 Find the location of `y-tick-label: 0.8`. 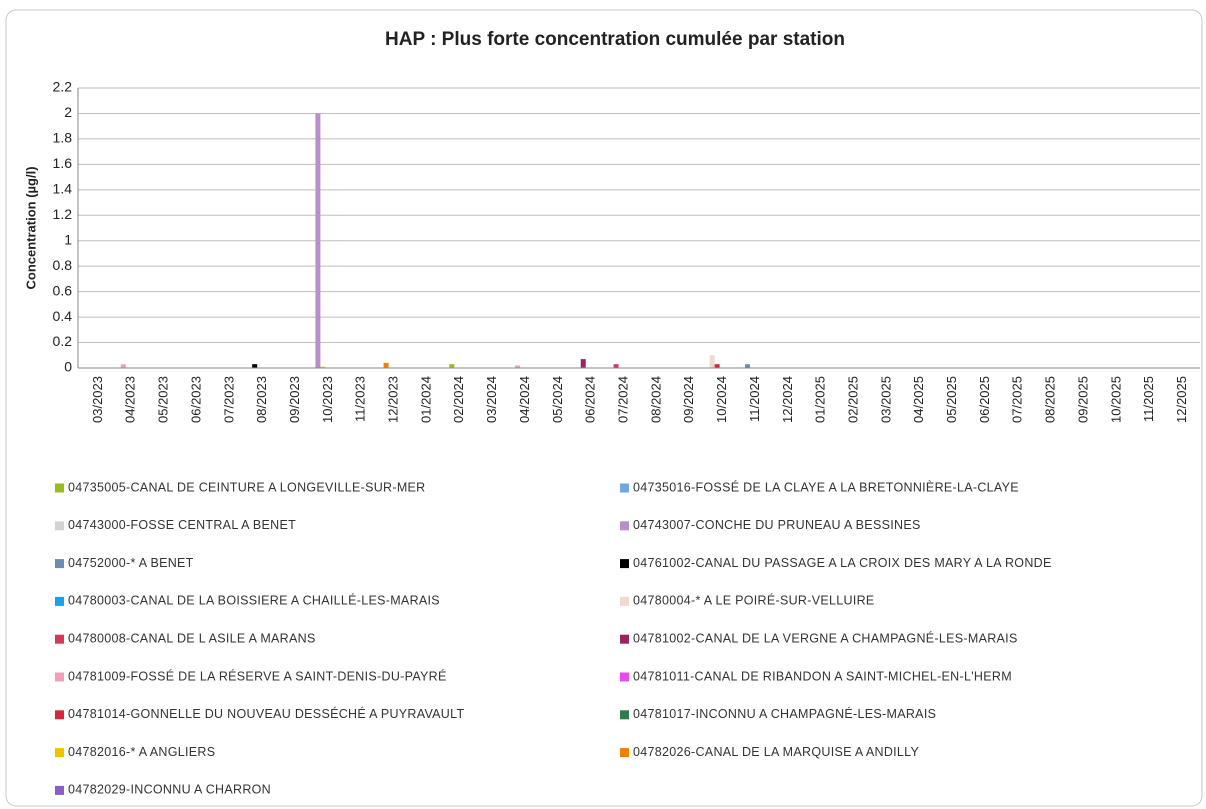

y-tick-label: 0.8 is located at coordinates (63, 265).